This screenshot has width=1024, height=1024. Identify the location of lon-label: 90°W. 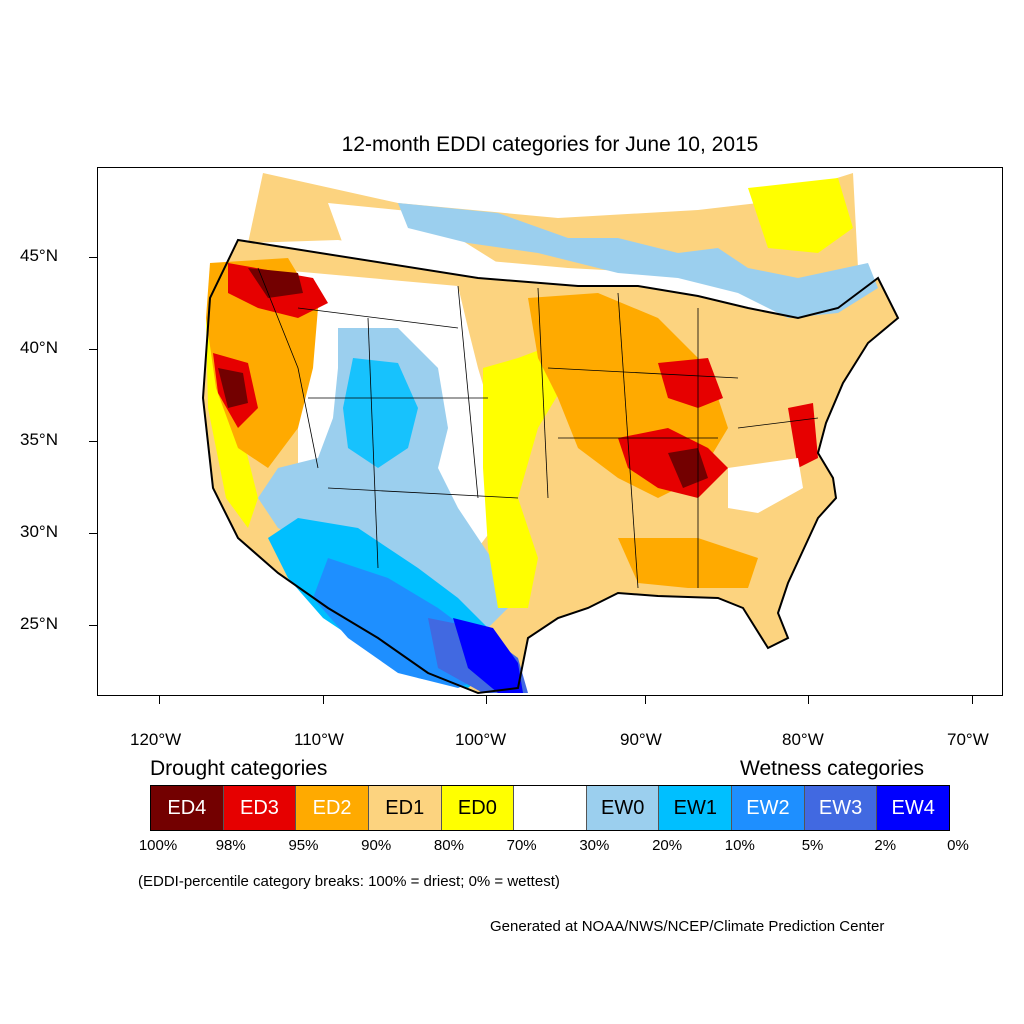
(641, 739).